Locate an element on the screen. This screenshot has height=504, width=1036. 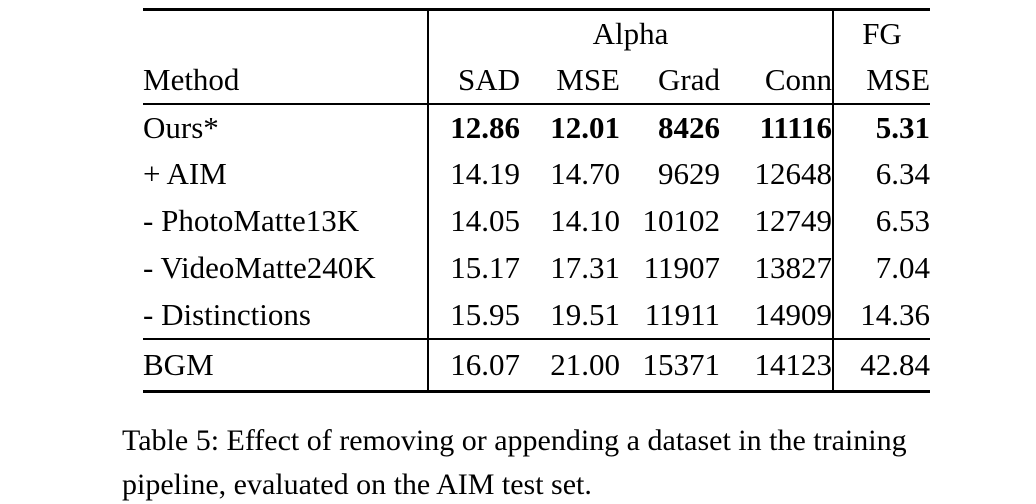
value-cell-fg-mse: 42.84 is located at coordinates (881, 365).